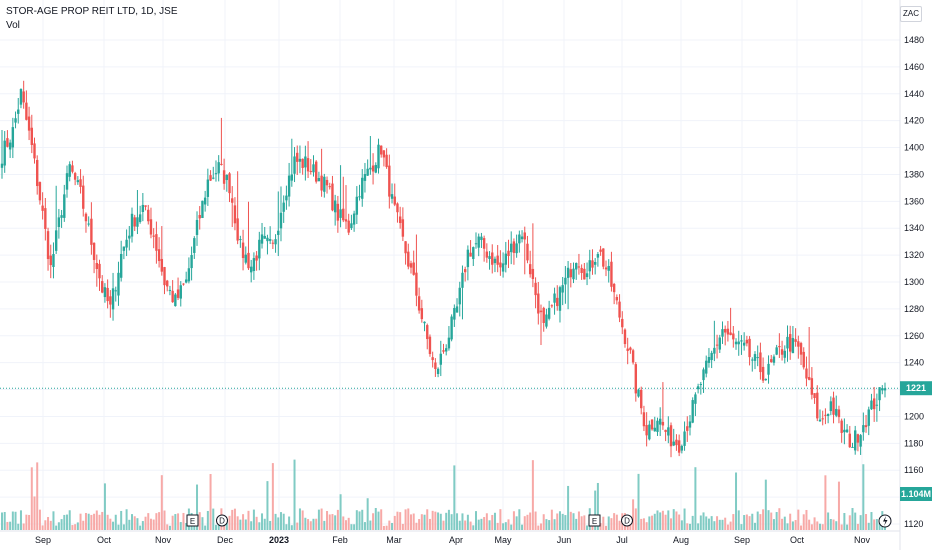 Image resolution: width=932 pixels, height=550 pixels. What do you see at coordinates (914, 363) in the screenshot?
I see `y-tick-label: 1240` at bounding box center [914, 363].